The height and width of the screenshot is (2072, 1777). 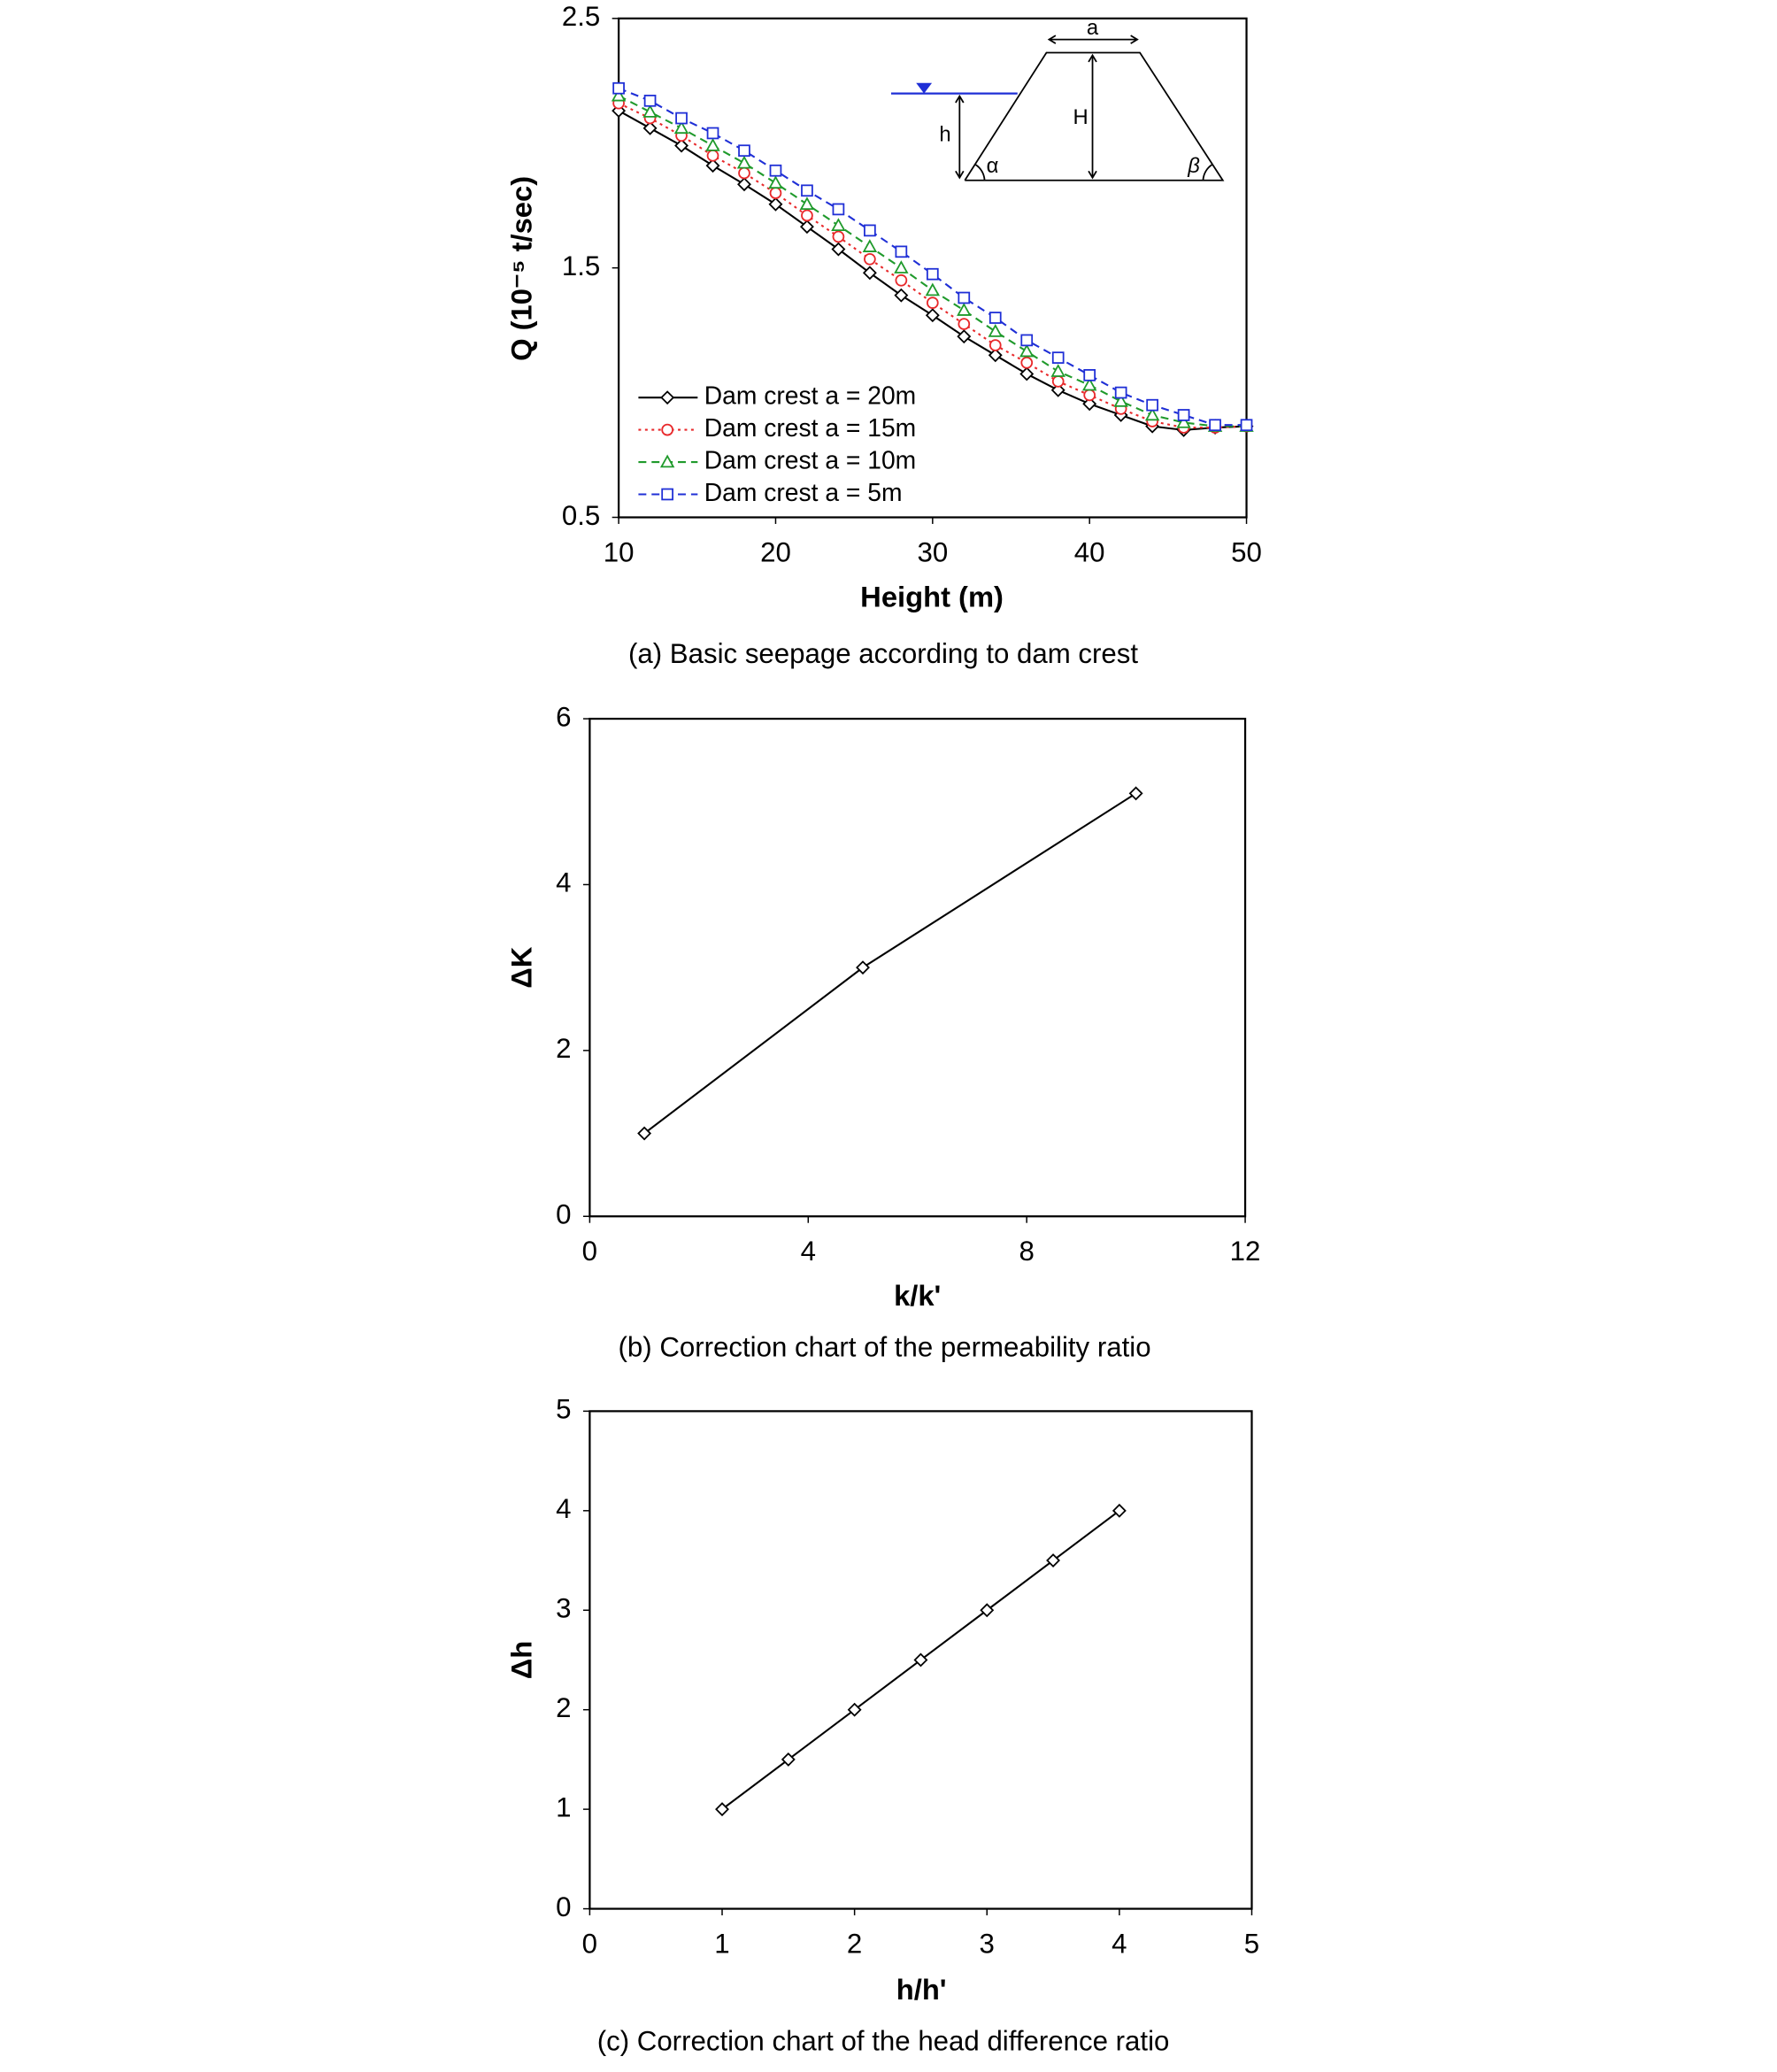 I want to click on y-tick-label: 3, so click(x=563, y=1608).